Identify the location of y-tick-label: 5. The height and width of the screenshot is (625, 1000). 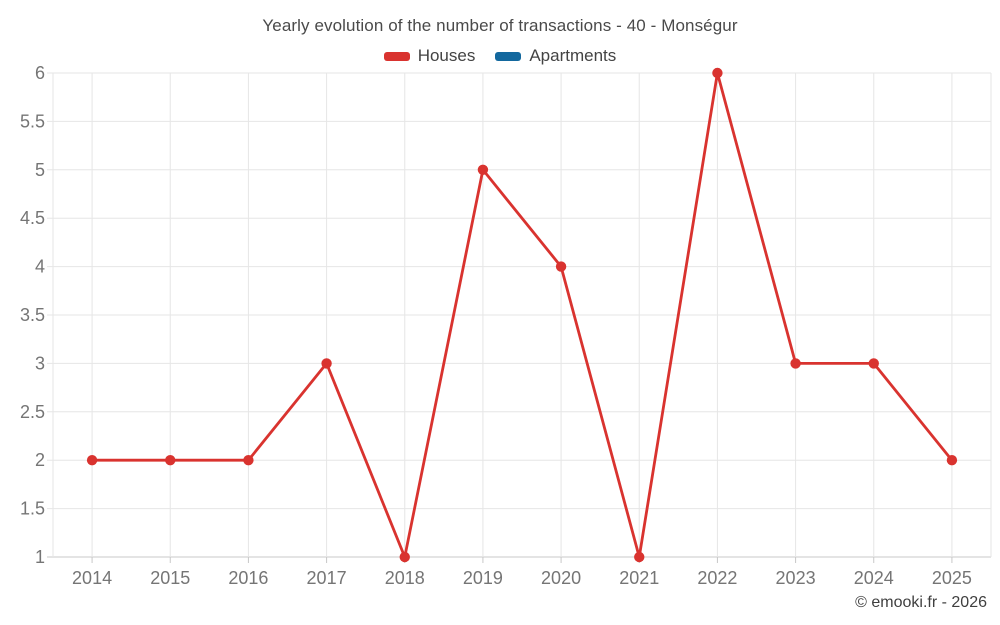
(40, 170).